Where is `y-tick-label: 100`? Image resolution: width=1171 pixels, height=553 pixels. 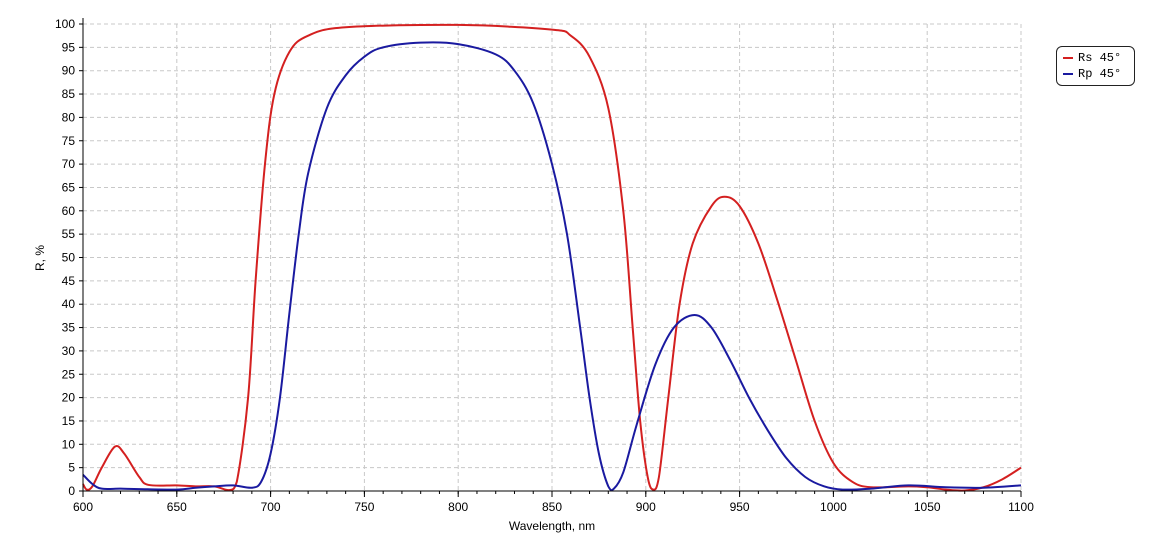 y-tick-label: 100 is located at coordinates (65, 24).